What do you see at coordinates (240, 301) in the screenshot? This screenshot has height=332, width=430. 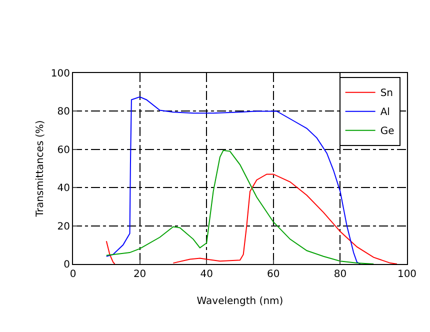 I see `x-axis-title: Wavelength (nm)` at bounding box center [240, 301].